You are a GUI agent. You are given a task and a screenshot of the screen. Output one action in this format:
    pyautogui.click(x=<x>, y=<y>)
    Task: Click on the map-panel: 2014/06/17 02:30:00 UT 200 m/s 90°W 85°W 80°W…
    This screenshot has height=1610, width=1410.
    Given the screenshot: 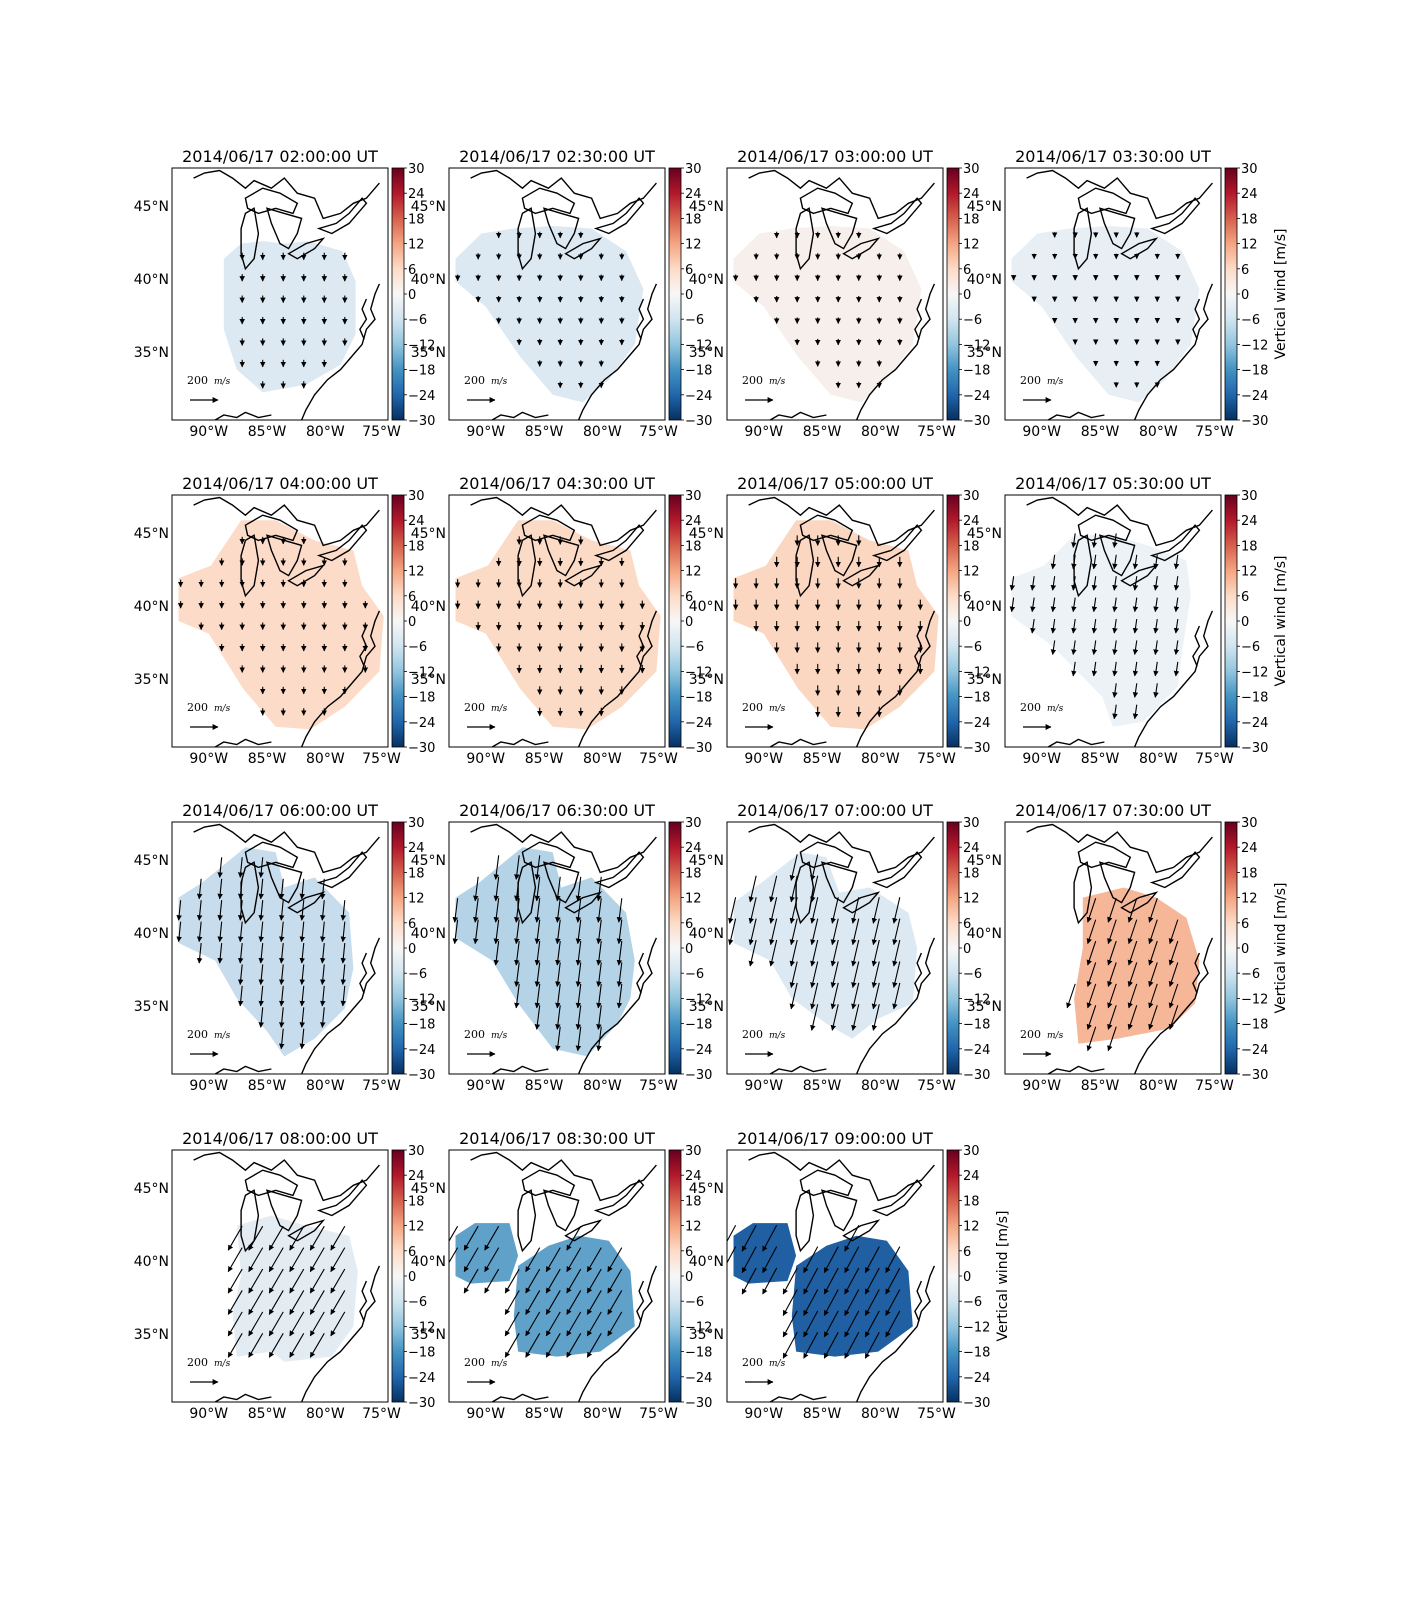 What is the action you would take?
    pyautogui.click(x=562, y=293)
    